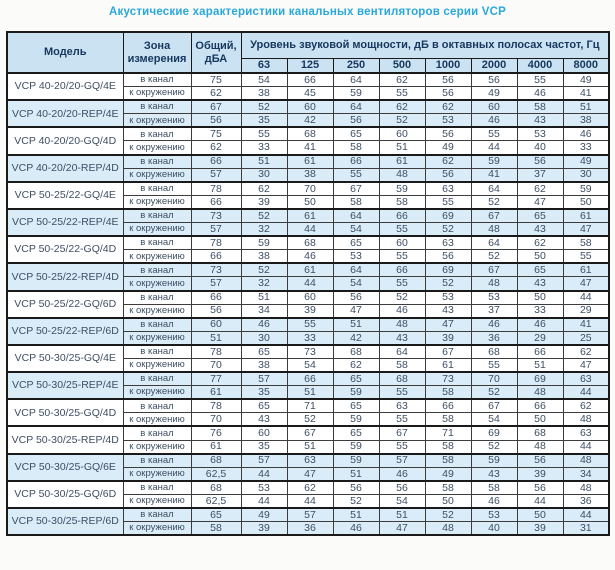  Describe the element at coordinates (402, 65) in the screenshot. I see `header-freq-500: 500` at that location.